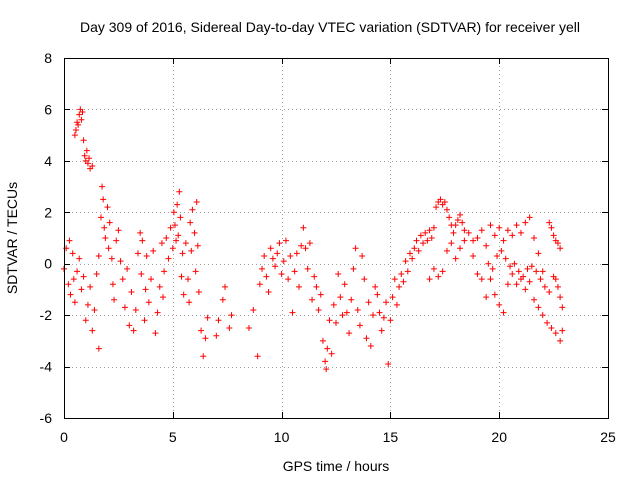  What do you see at coordinates (64, 437) in the screenshot?
I see `x-tick-label: 0` at bounding box center [64, 437].